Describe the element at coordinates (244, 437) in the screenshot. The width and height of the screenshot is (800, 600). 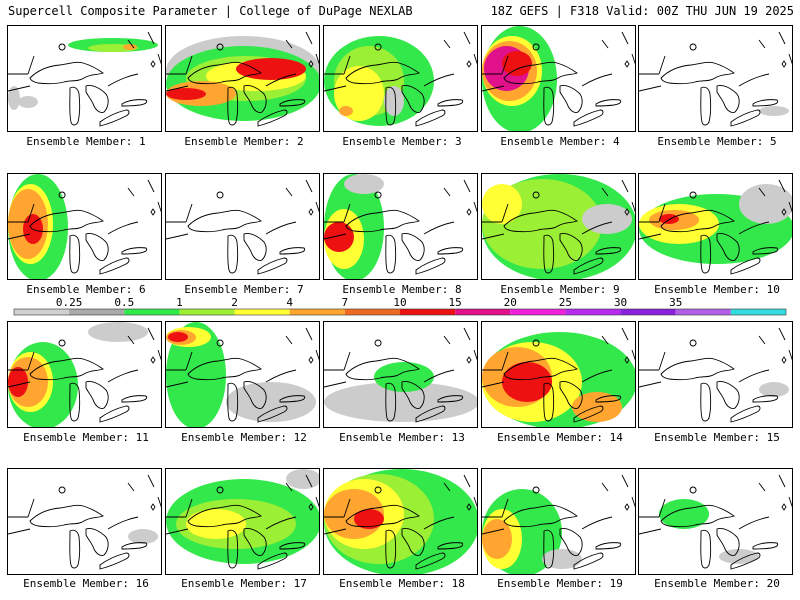
I see `member-caption: Ensemble Member: 12` at that location.